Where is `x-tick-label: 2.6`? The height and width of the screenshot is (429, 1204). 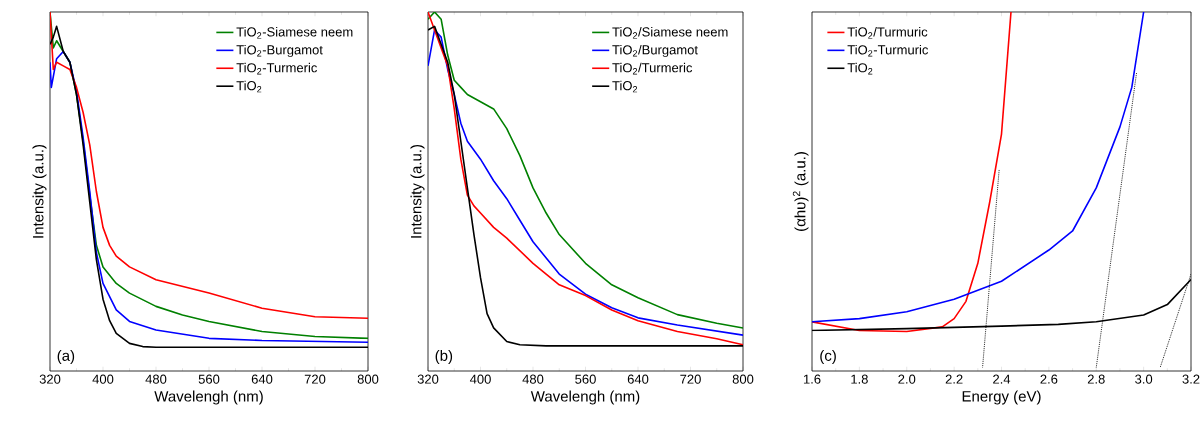
x-tick-label: 2.6 is located at coordinates (1049, 379).